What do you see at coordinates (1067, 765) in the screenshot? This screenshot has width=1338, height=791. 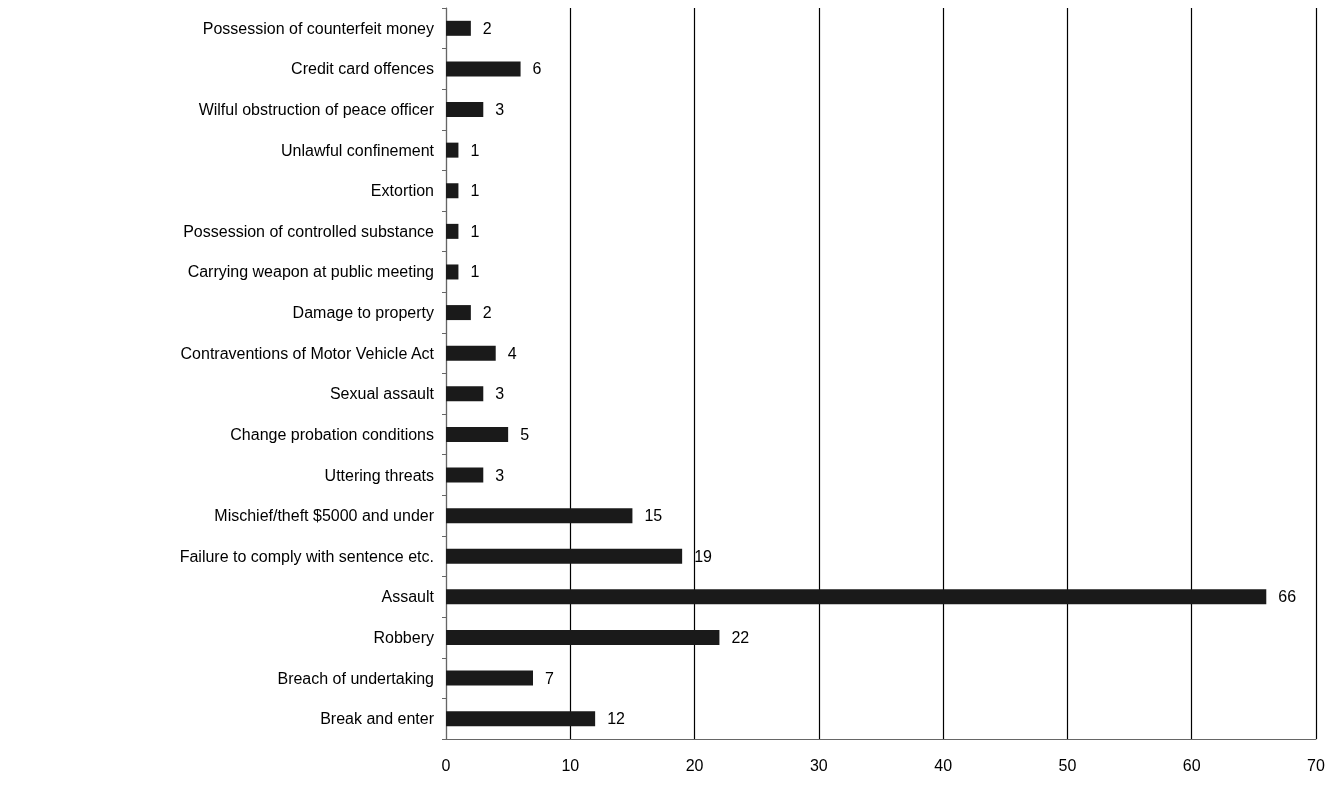 I see `x-tick-label: 50` at bounding box center [1067, 765].